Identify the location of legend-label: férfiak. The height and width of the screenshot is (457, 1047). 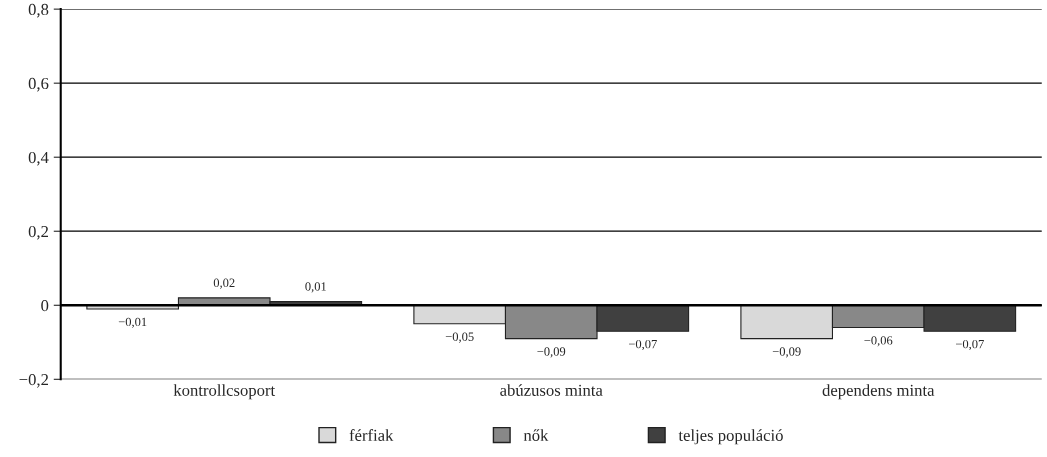
(371, 435).